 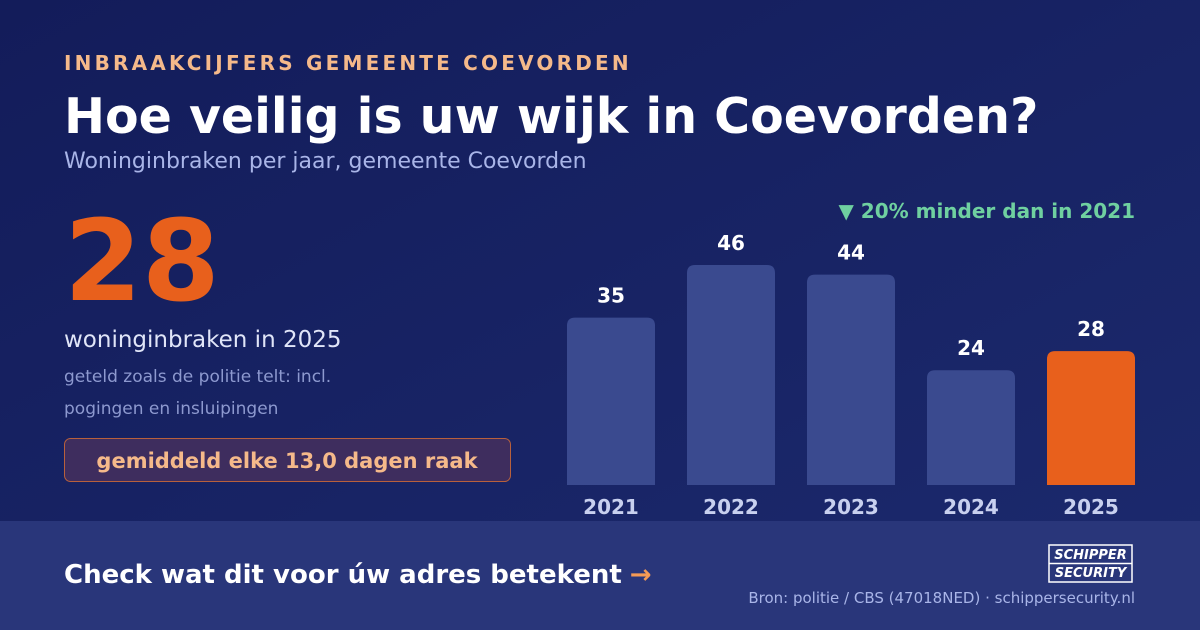 I want to click on value-label: 35, so click(x=611, y=296).